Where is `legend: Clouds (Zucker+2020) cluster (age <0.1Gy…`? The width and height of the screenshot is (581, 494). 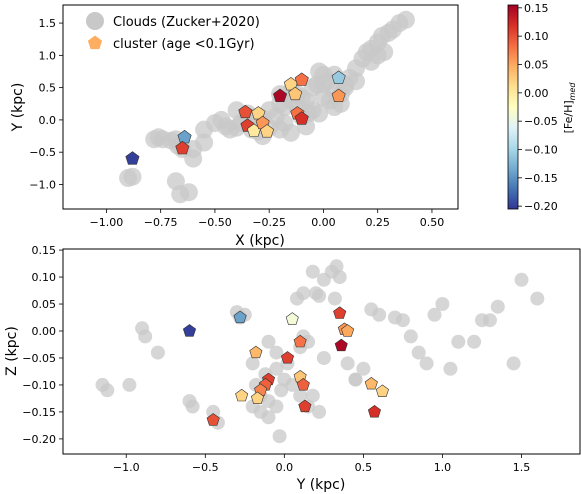 legend: Clouds (Zucker+2020) cluster (age <0.1Gy… is located at coordinates (173, 32).